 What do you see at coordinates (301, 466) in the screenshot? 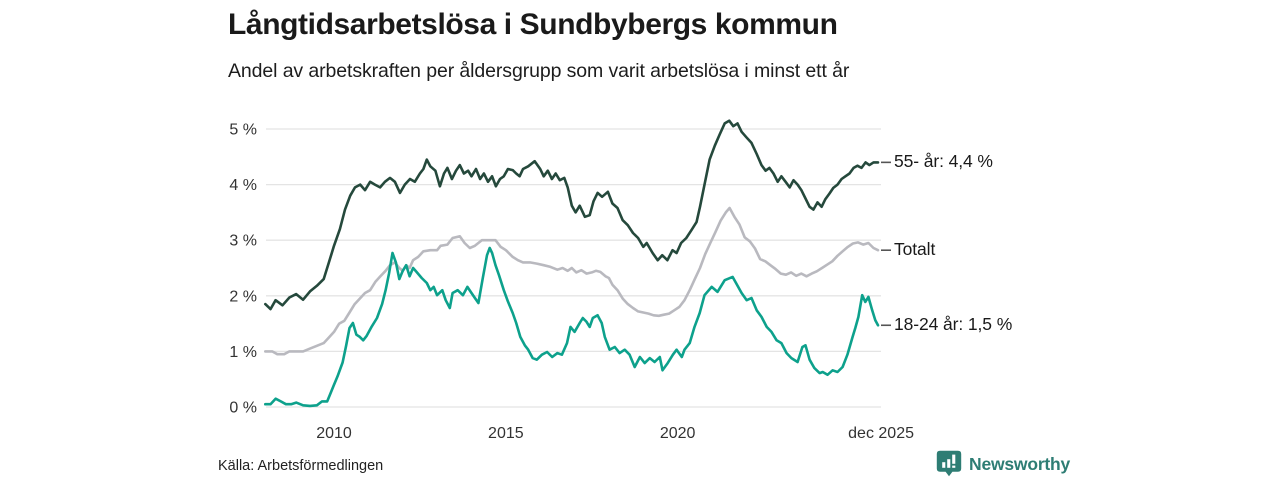
I see `source-note: Källa: Arbetsförmedlingen` at bounding box center [301, 466].